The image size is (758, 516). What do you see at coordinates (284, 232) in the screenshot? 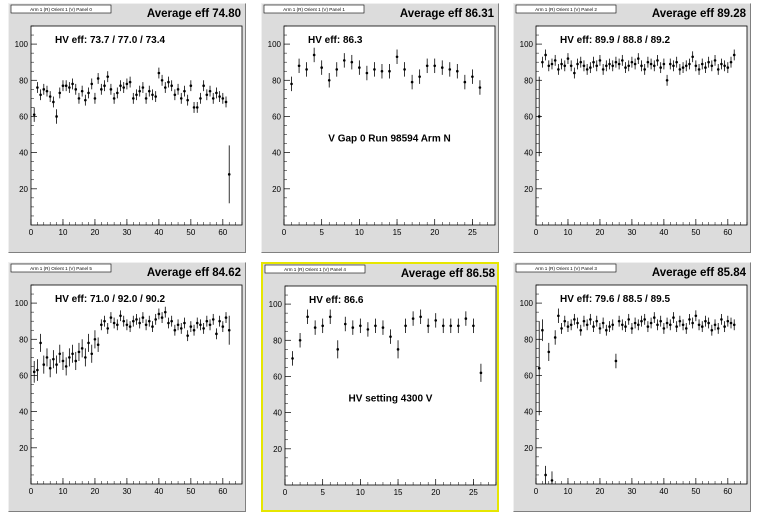
I see `x-tick-label: 0` at bounding box center [284, 232].